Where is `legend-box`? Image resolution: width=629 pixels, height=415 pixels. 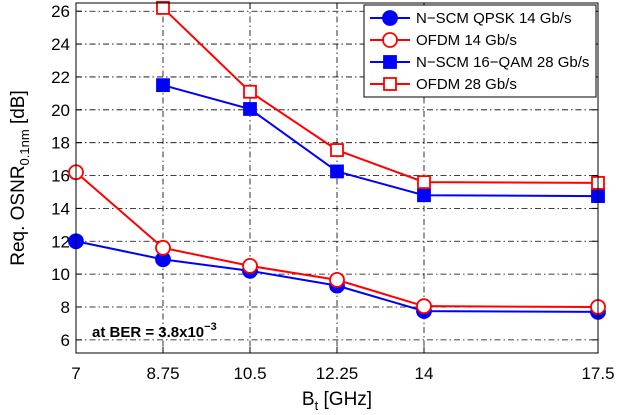
legend-box is located at coordinates (480, 51).